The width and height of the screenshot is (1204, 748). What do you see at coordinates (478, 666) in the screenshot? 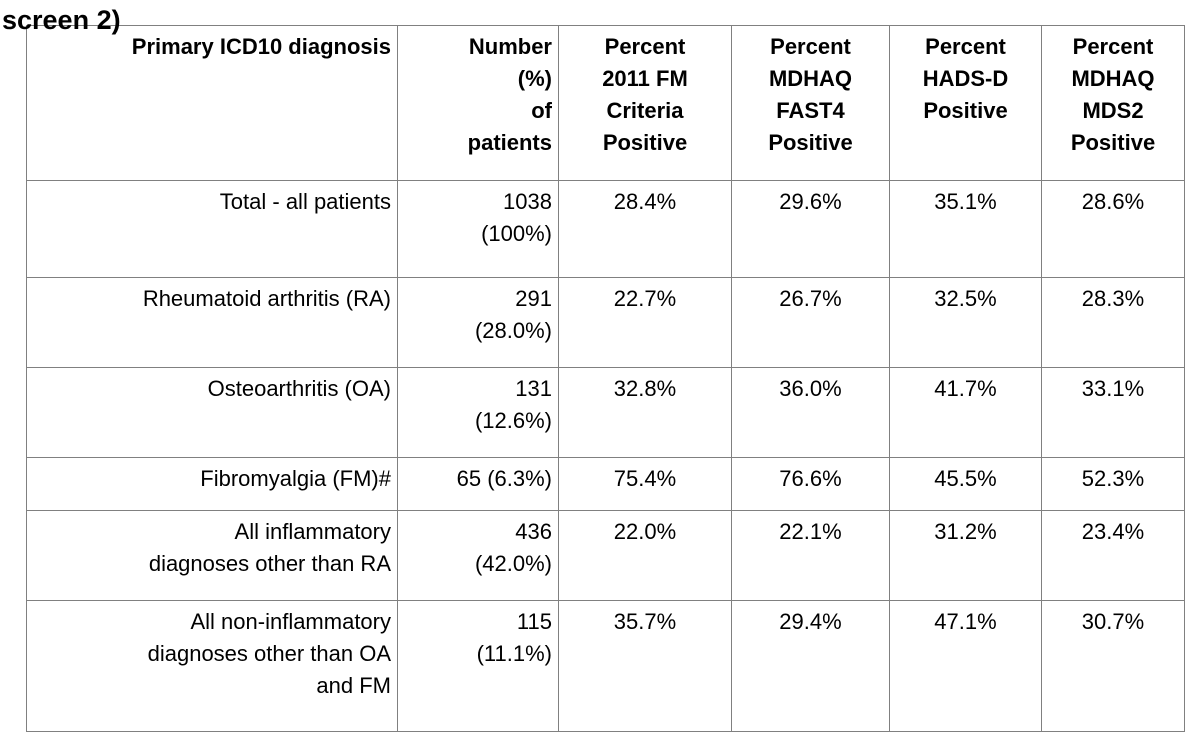
I see `cell-number-patients: 115 (11.1%)` at bounding box center [478, 666].